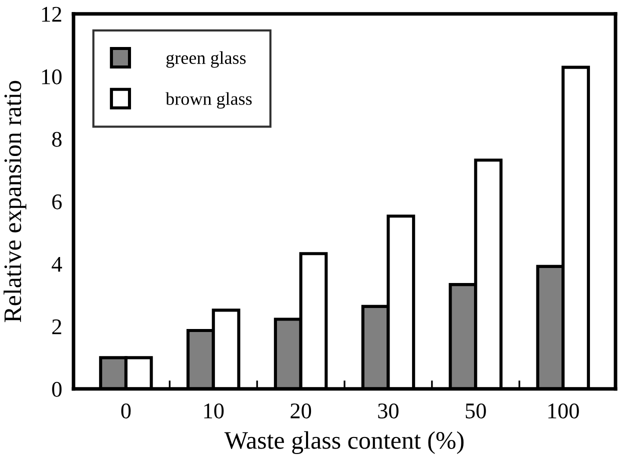  What do you see at coordinates (126, 410) in the screenshot?
I see `x-tick-label: 0` at bounding box center [126, 410].